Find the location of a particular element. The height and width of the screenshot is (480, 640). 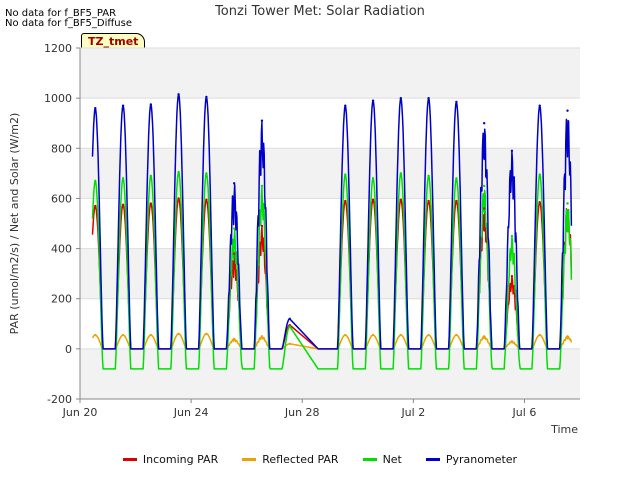

x-tick-label: Jul 6 is located at coordinates (524, 412).